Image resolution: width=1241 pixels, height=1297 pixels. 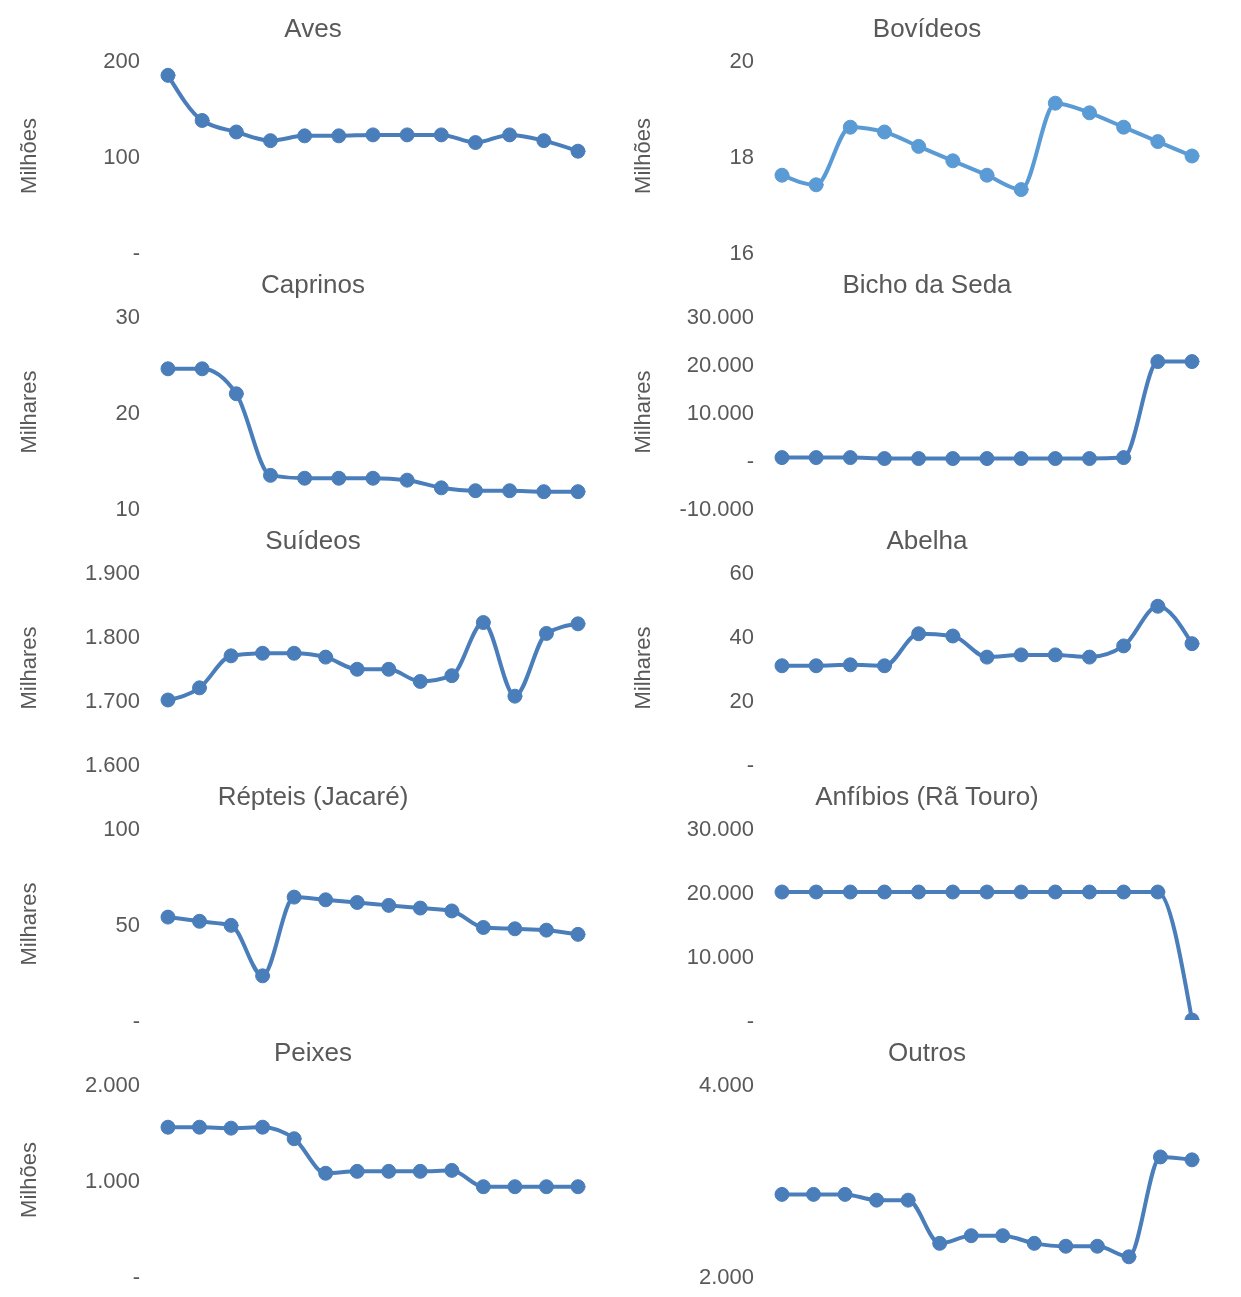 What do you see at coordinates (112, 1180) in the screenshot?
I see `y-tick-label: 1.000` at bounding box center [112, 1180].